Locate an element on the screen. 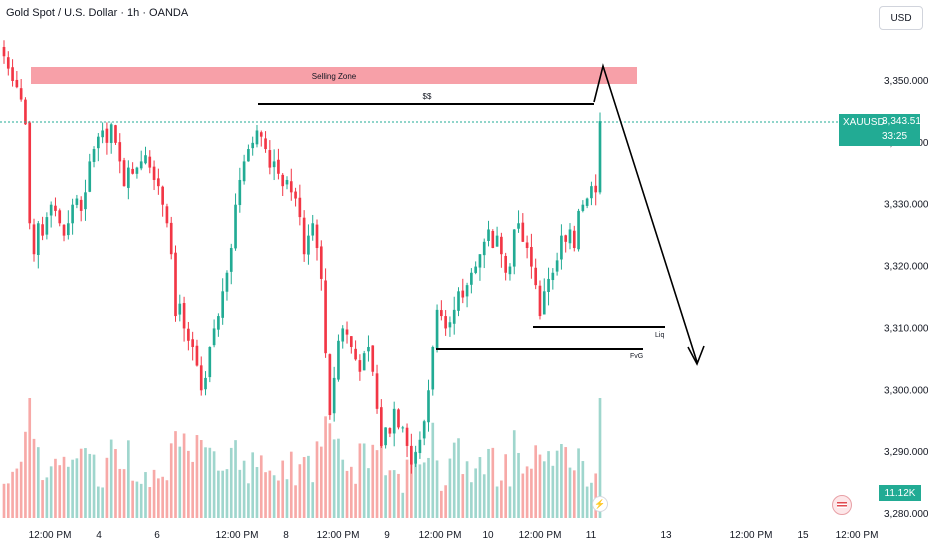 This screenshot has width=932, height=550. bolt-icon: ⚡ is located at coordinates (600, 504).